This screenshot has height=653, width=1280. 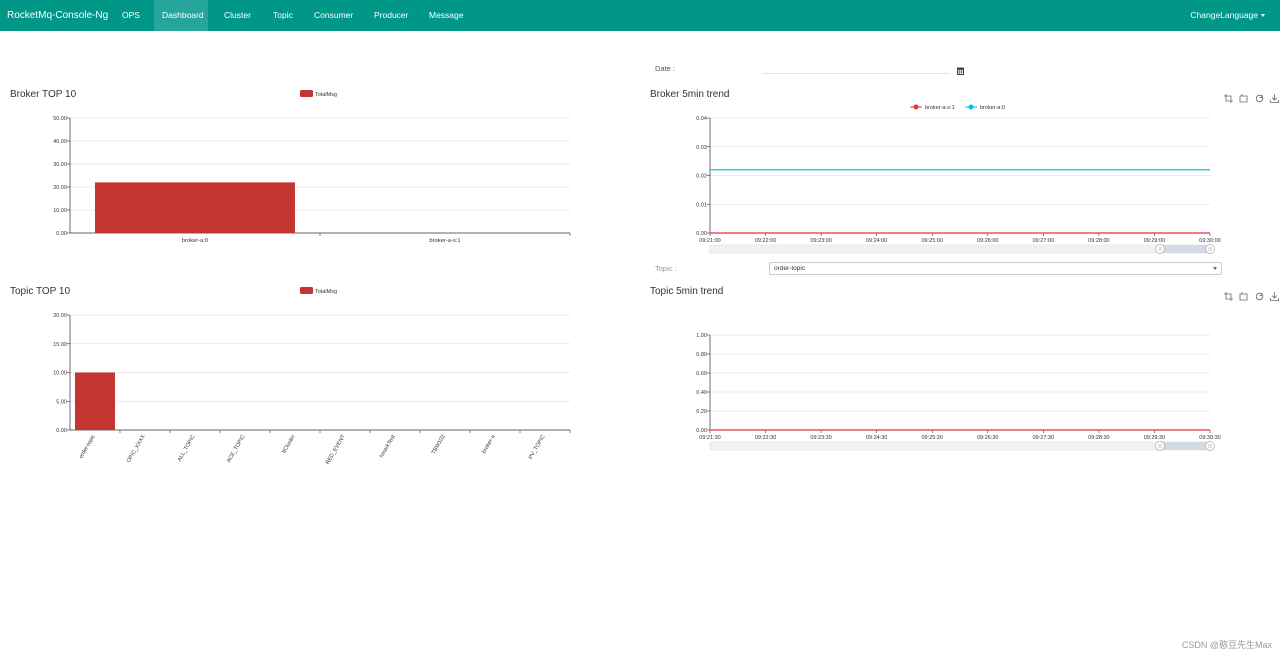 I want to click on broker-trend-ytick-label: 0.04, so click(x=701, y=119).